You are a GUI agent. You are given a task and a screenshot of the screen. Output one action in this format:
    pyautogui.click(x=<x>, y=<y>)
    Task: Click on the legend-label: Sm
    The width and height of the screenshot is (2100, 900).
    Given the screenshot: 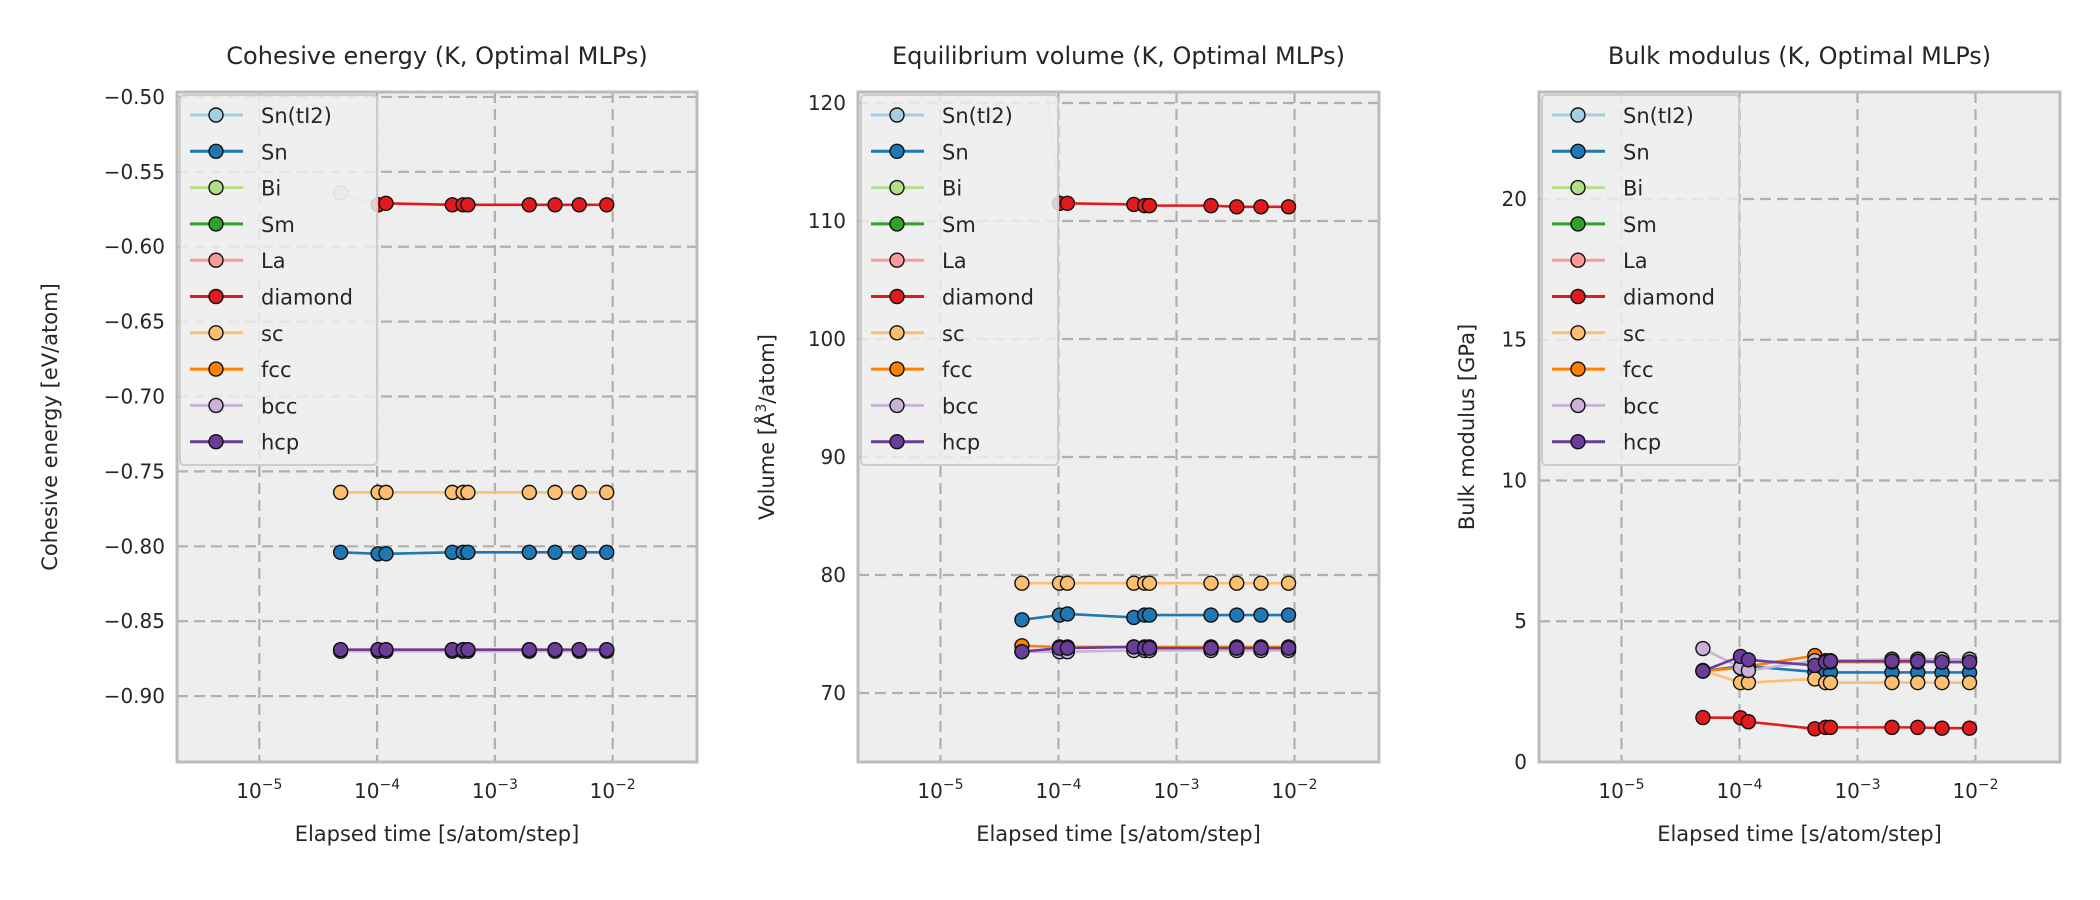 What is the action you would take?
    pyautogui.click(x=959, y=225)
    